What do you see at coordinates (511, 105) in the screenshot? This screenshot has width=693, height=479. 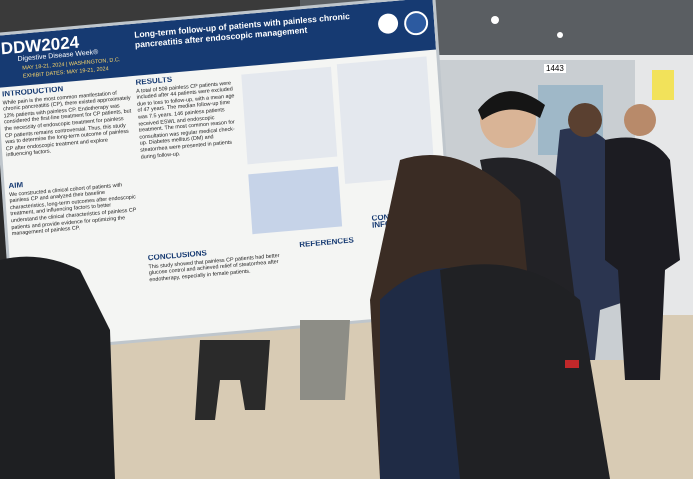 I see `hair` at bounding box center [511, 105].